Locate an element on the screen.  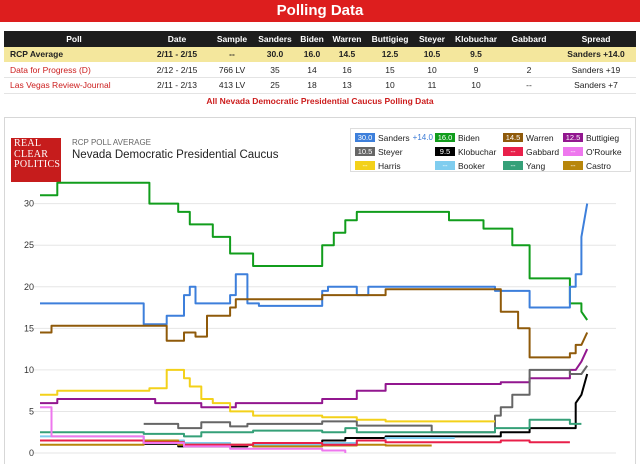
series-line-yang is located at coordinates (311, 428).